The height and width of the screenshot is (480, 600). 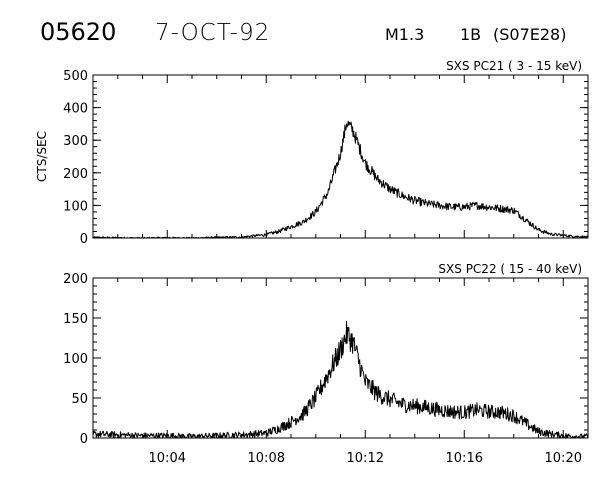 I want to click on panel-title: SXS PC22 ( 15 - 40 keV), so click(x=510, y=269).